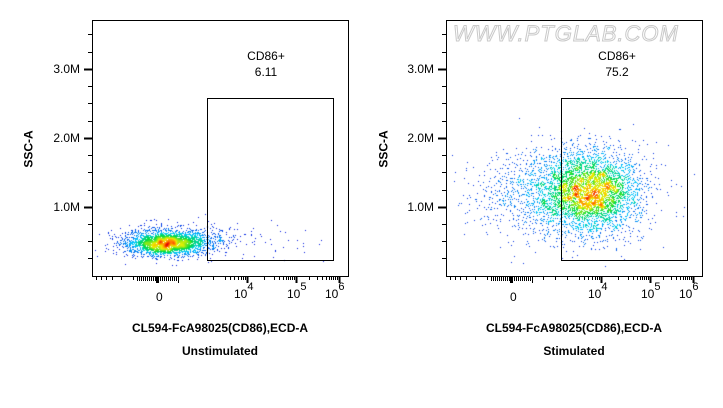 This screenshot has width=723, height=408. Describe the element at coordinates (617, 64) in the screenshot. I see `gate-label: CD86+ 75.2` at that location.